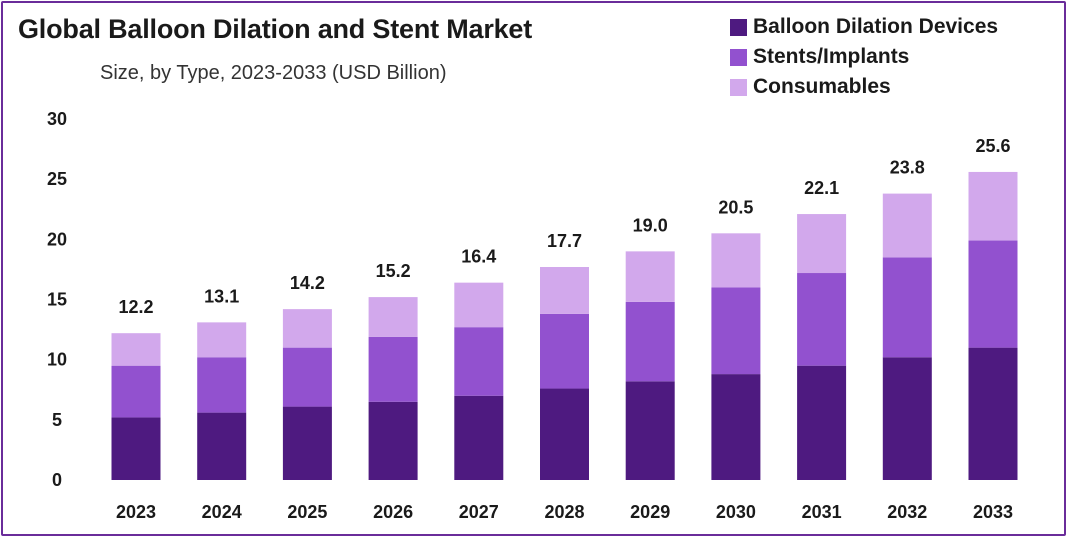 This screenshot has width=1071, height=541. I want to click on bar-segment-stents-2031, so click(822, 319).